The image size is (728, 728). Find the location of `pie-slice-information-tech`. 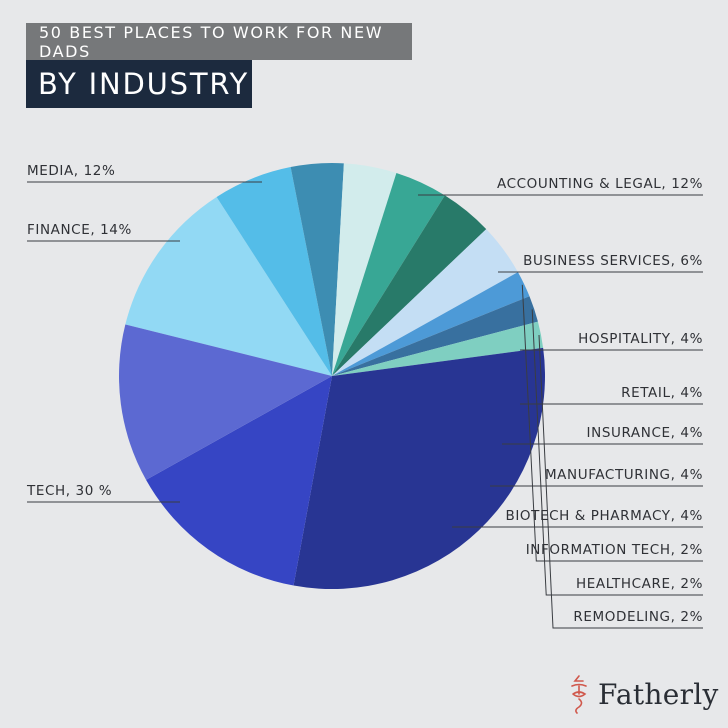

pie-slice-information-tech is located at coordinates (431, 324).